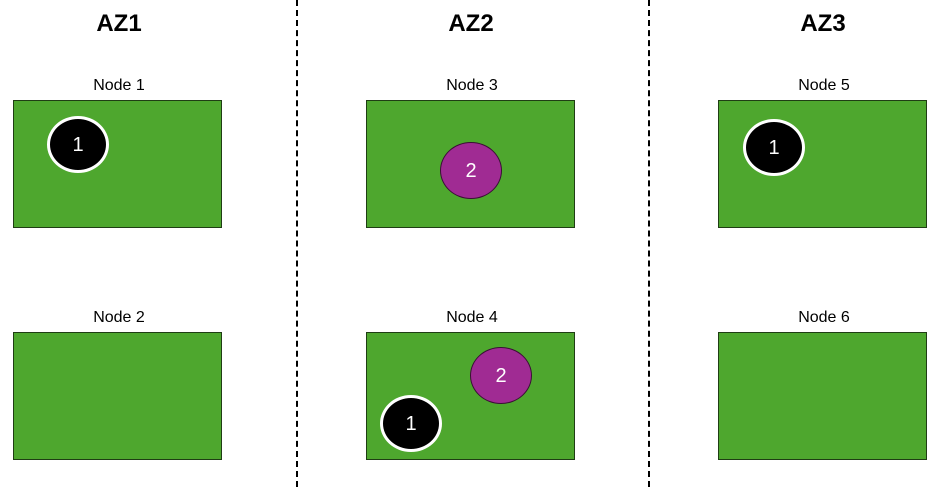 This screenshot has width=940, height=487. Describe the element at coordinates (117, 164) in the screenshot. I see `node-1-box: 1` at that location.